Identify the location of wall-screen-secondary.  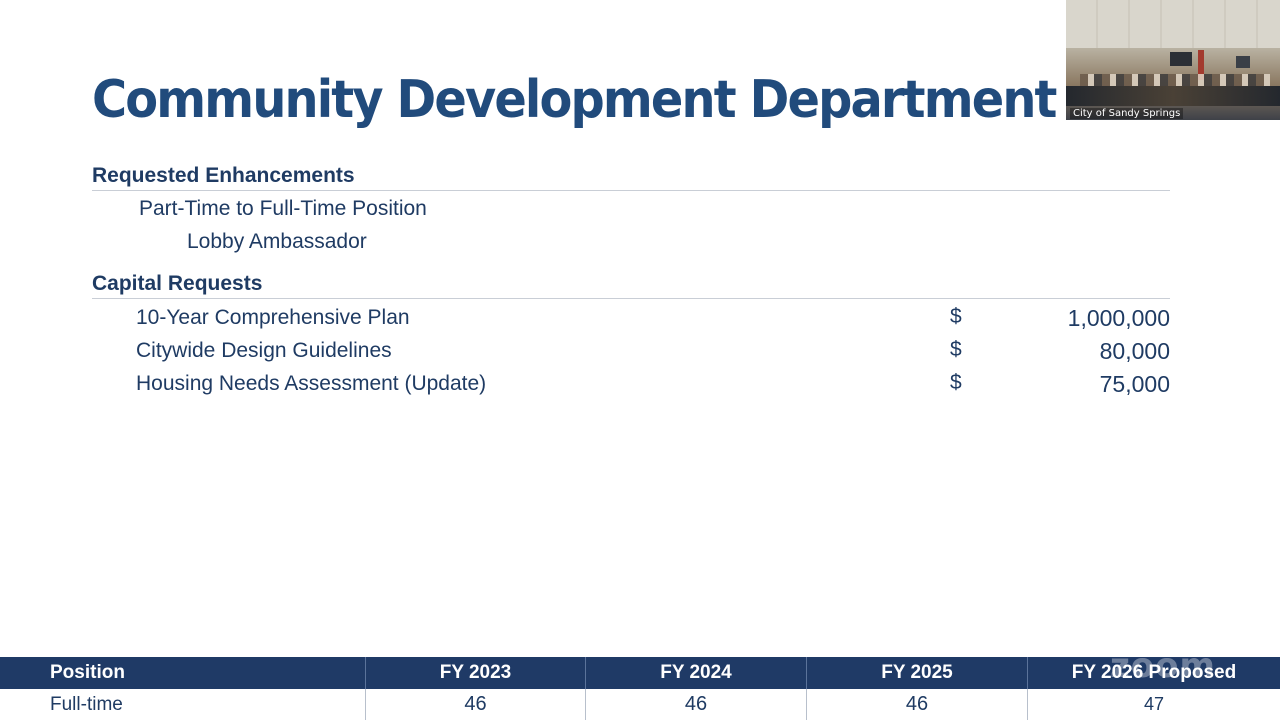
(1243, 62).